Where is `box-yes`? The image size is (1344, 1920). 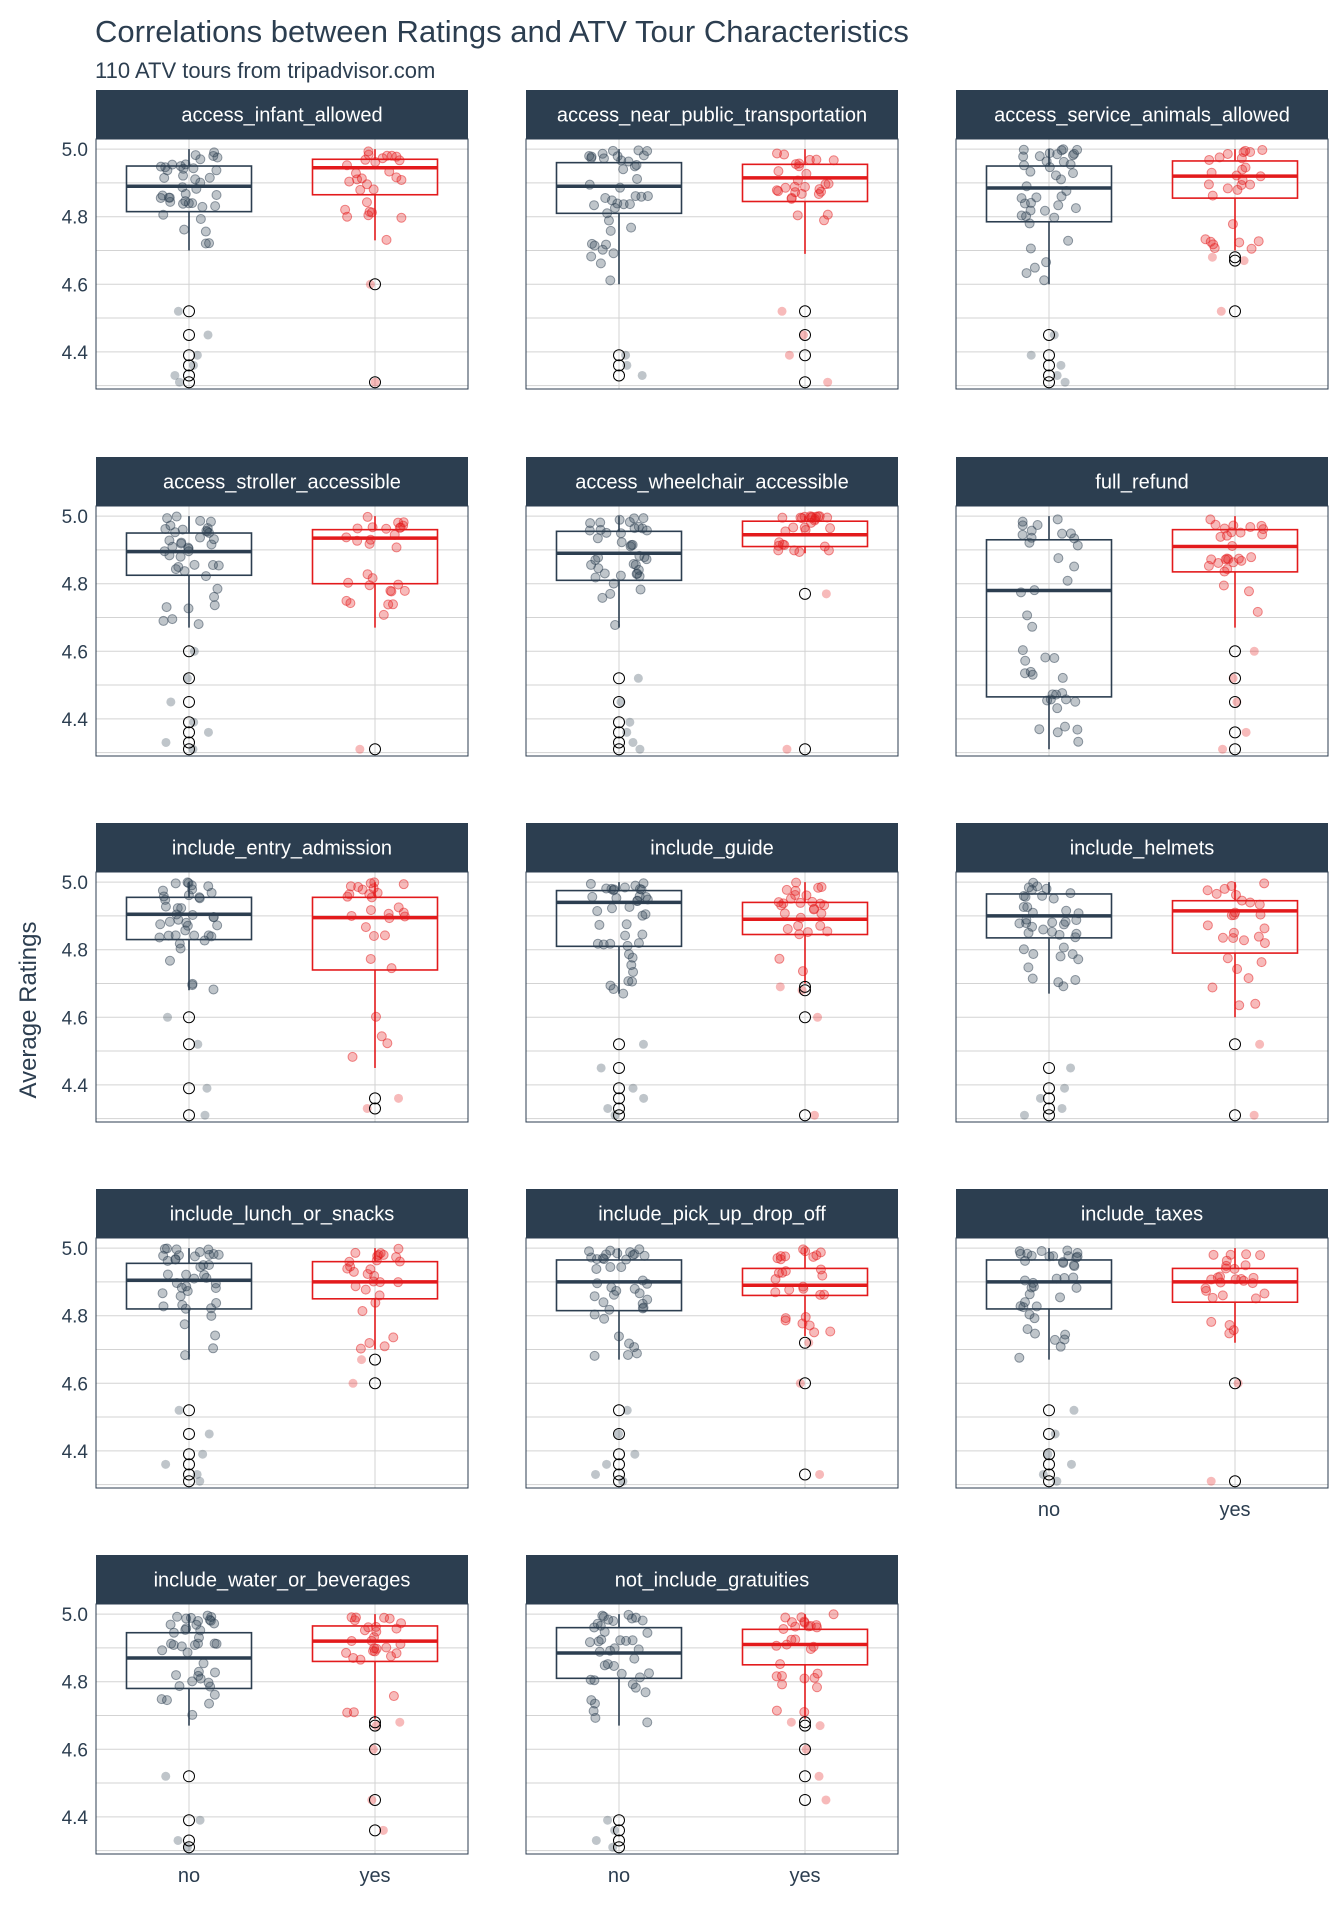 box-yes is located at coordinates (805, 633).